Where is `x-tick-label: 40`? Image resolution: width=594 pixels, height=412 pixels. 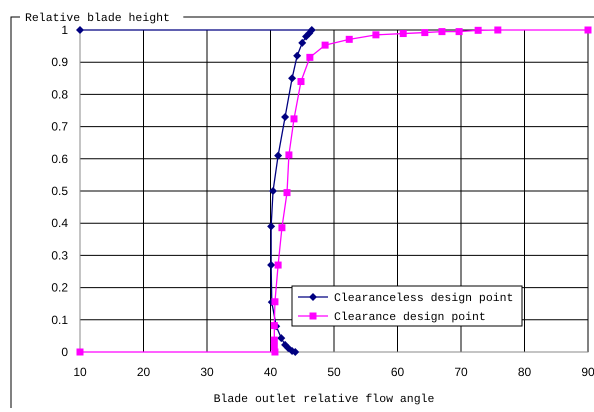 x-tick-label: 40 is located at coordinates (271, 372).